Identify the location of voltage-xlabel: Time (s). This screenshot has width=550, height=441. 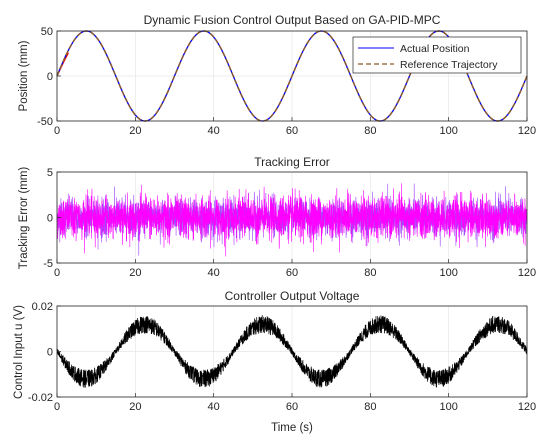
(292, 428).